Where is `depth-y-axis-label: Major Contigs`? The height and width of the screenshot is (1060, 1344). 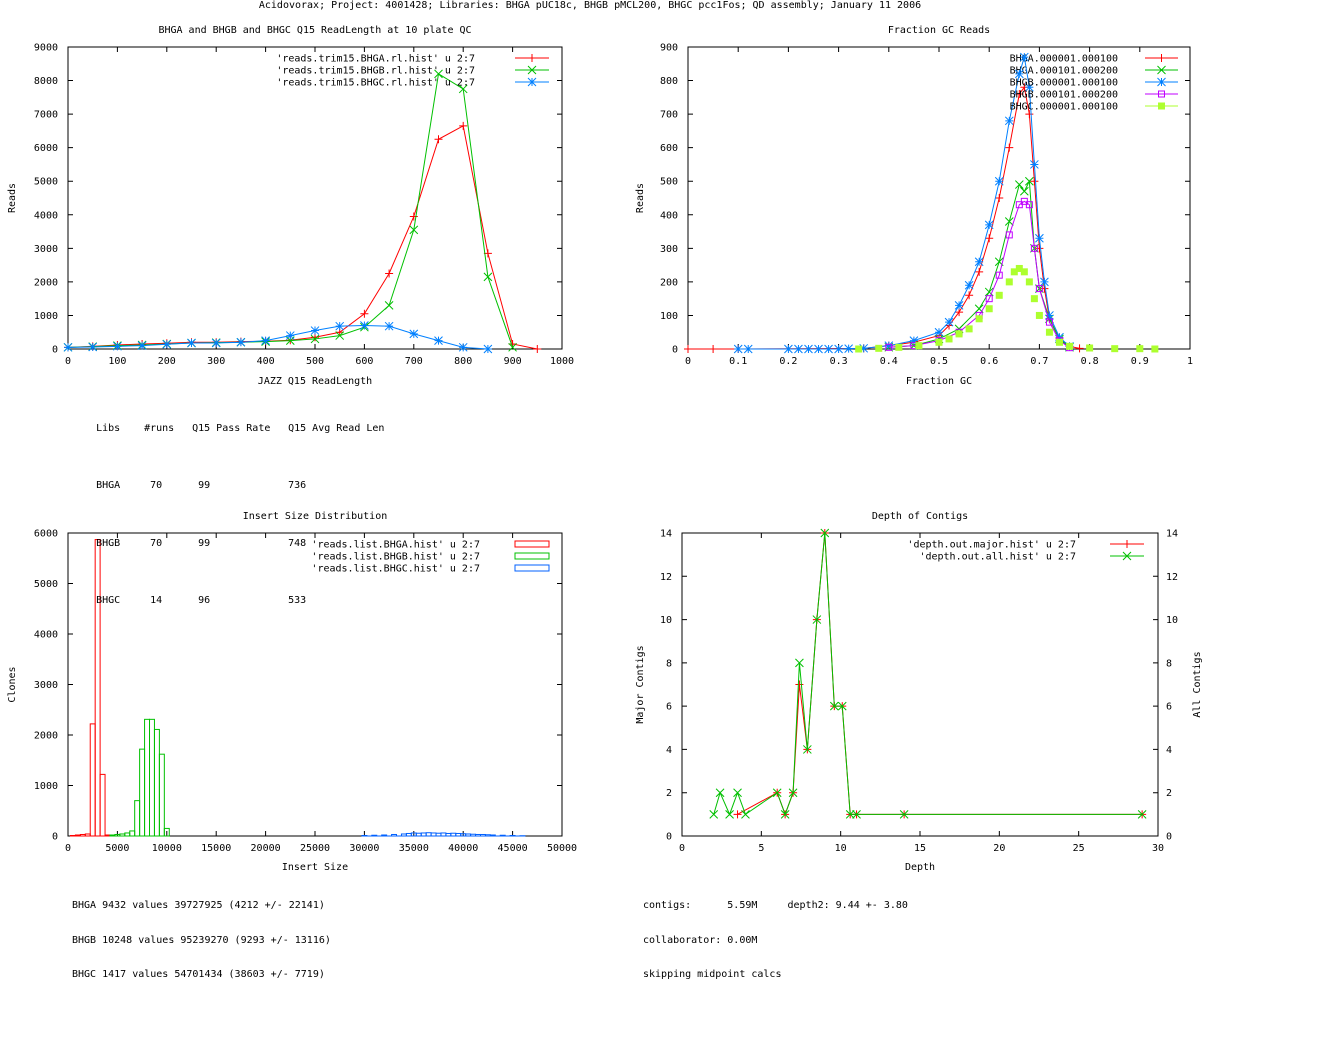
depth-y-axis-label: Major Contigs is located at coordinates (640, 684).